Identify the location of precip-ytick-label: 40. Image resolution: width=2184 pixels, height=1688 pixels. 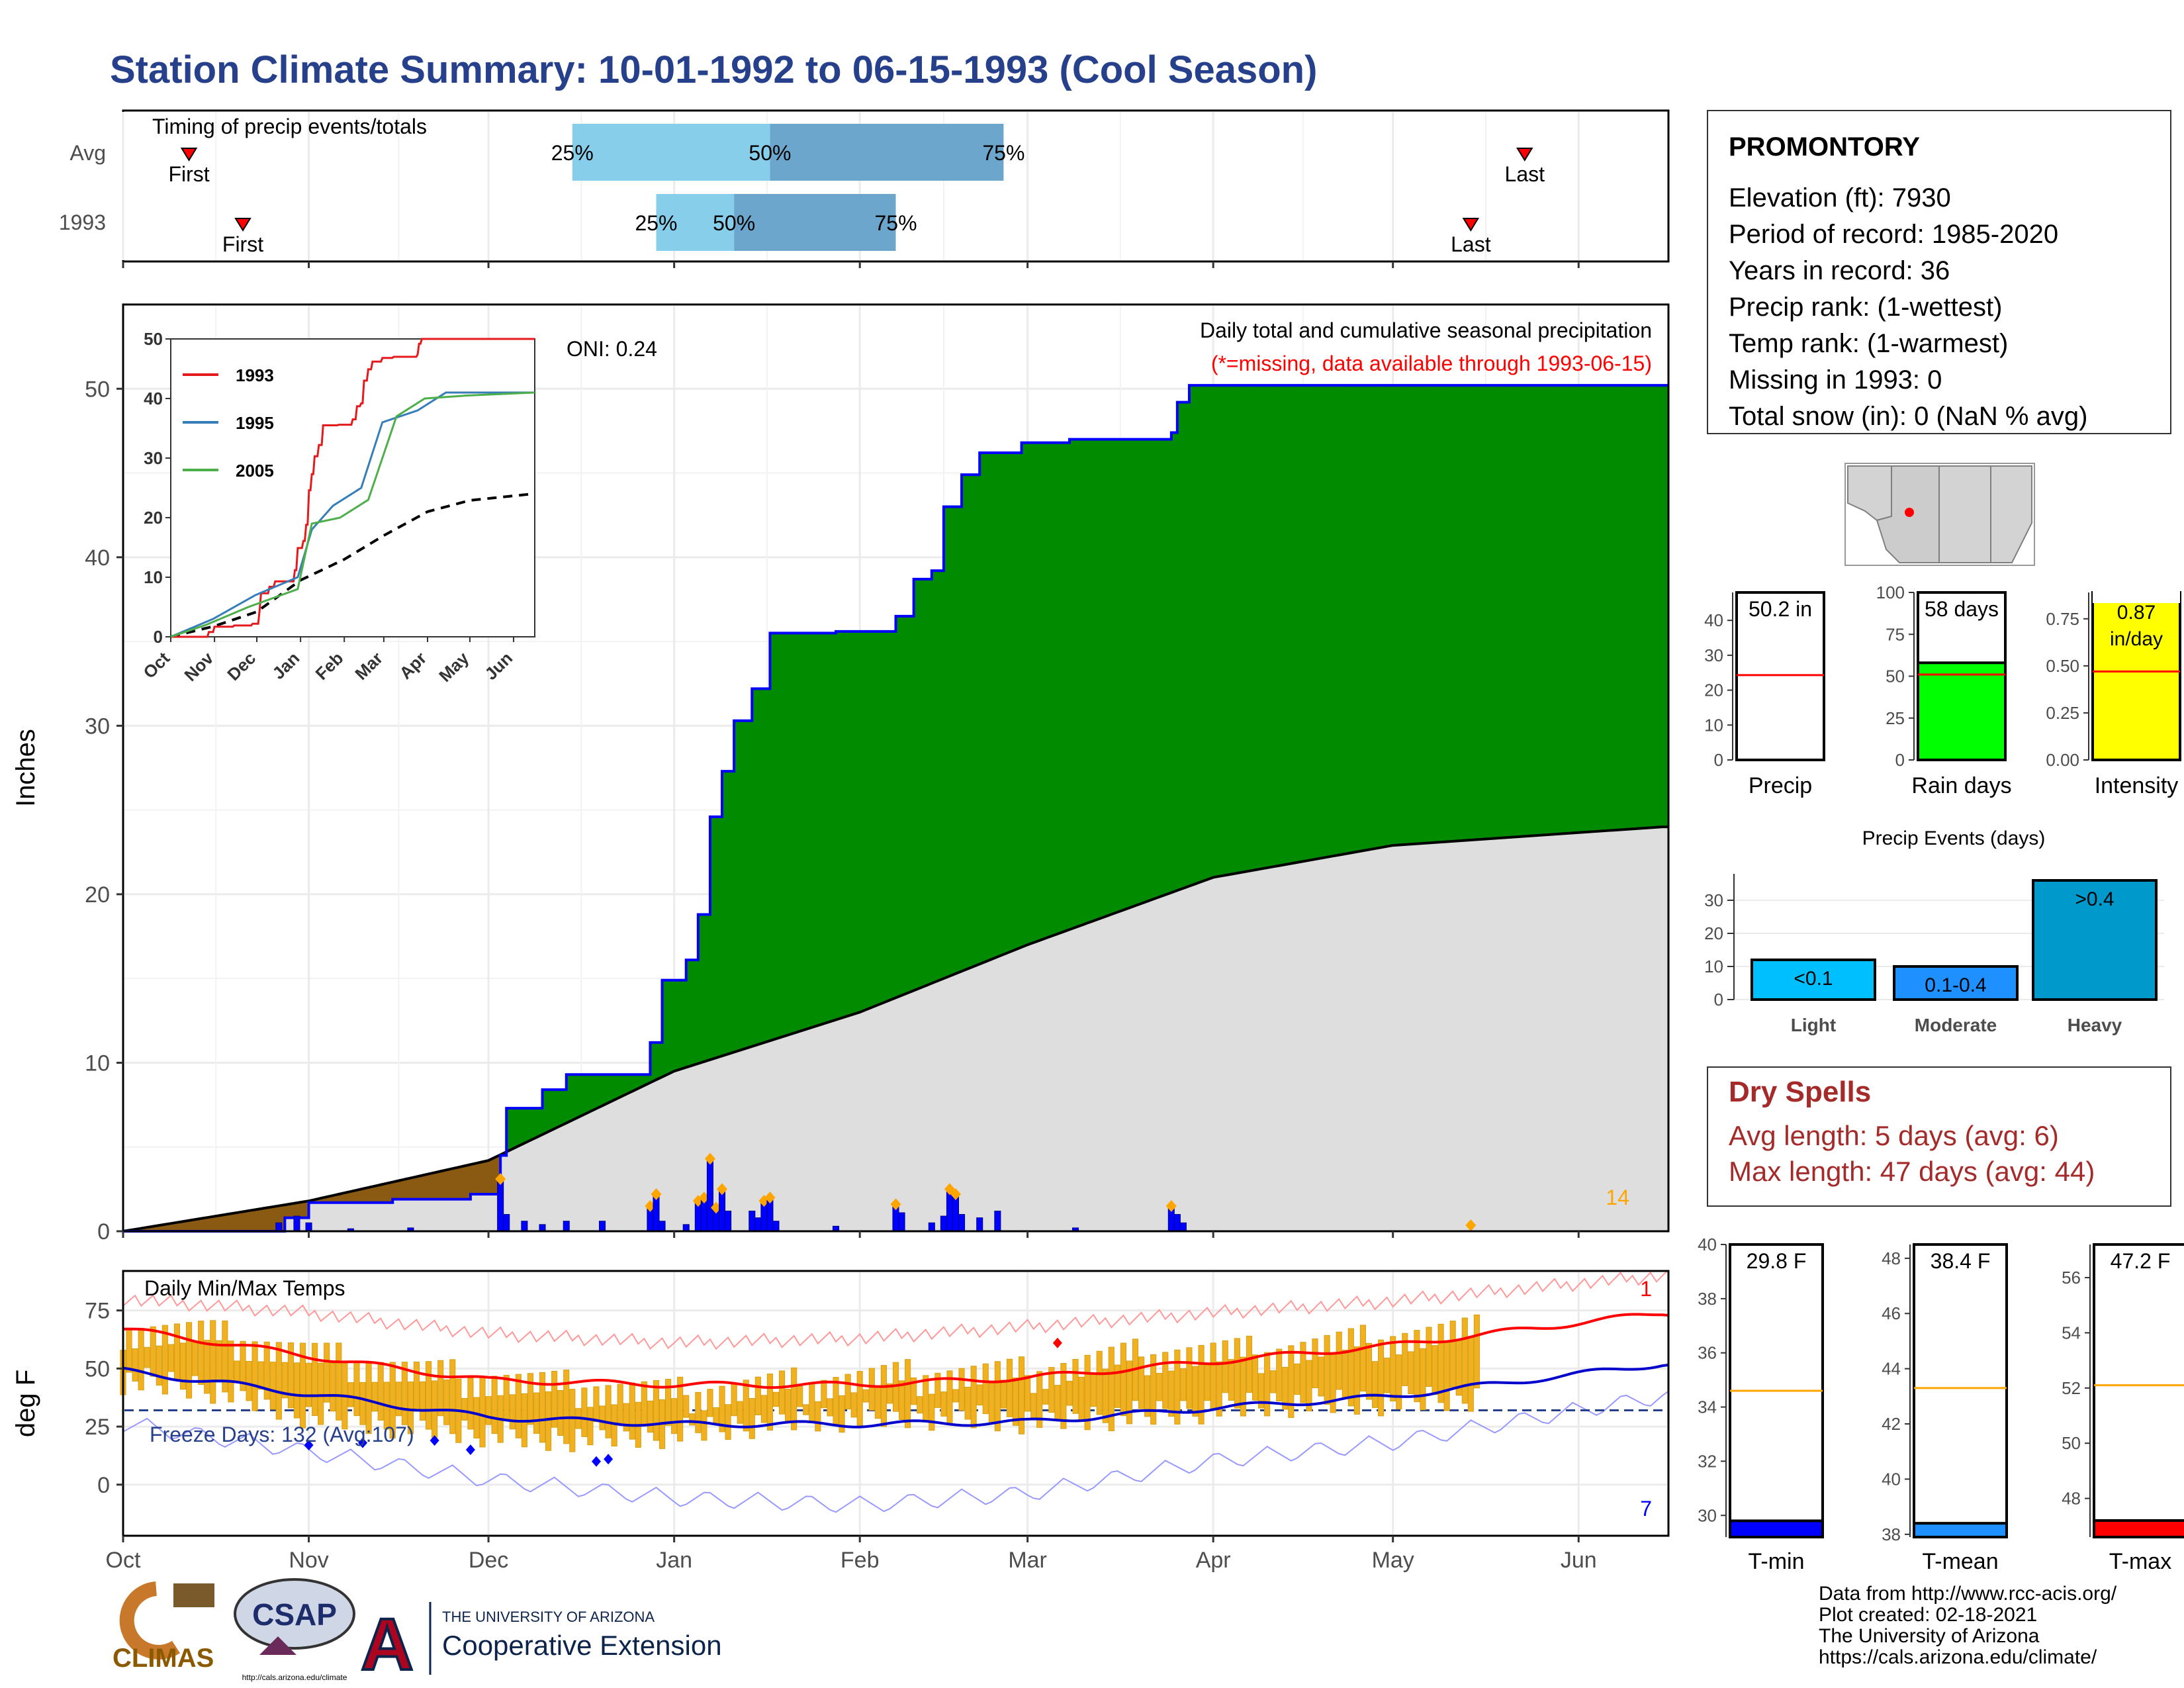
(97, 558).